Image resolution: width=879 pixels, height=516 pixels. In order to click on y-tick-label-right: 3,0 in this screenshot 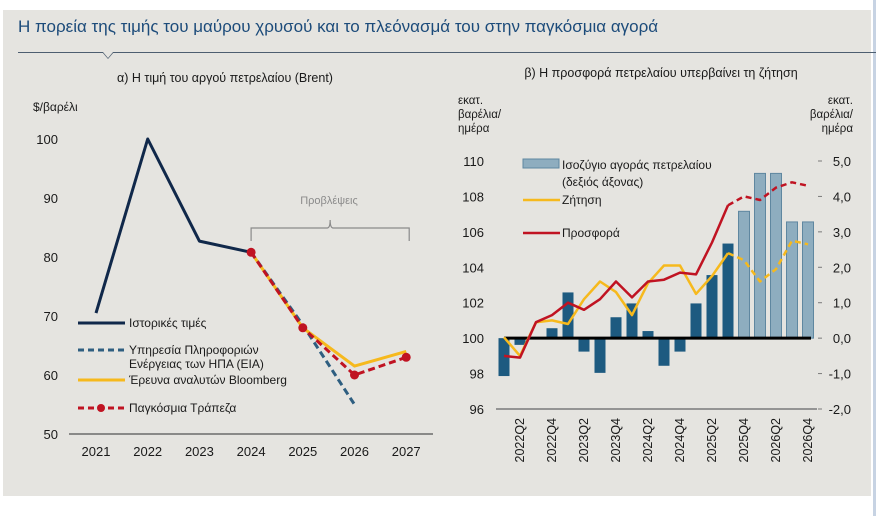, I will do `click(842, 232)`.